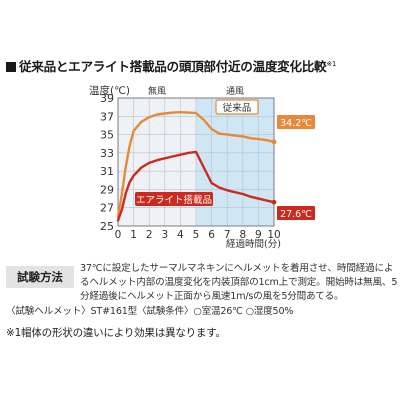  Describe the element at coordinates (107, 98) in the screenshot. I see `y-tick-label-7: 39` at that location.